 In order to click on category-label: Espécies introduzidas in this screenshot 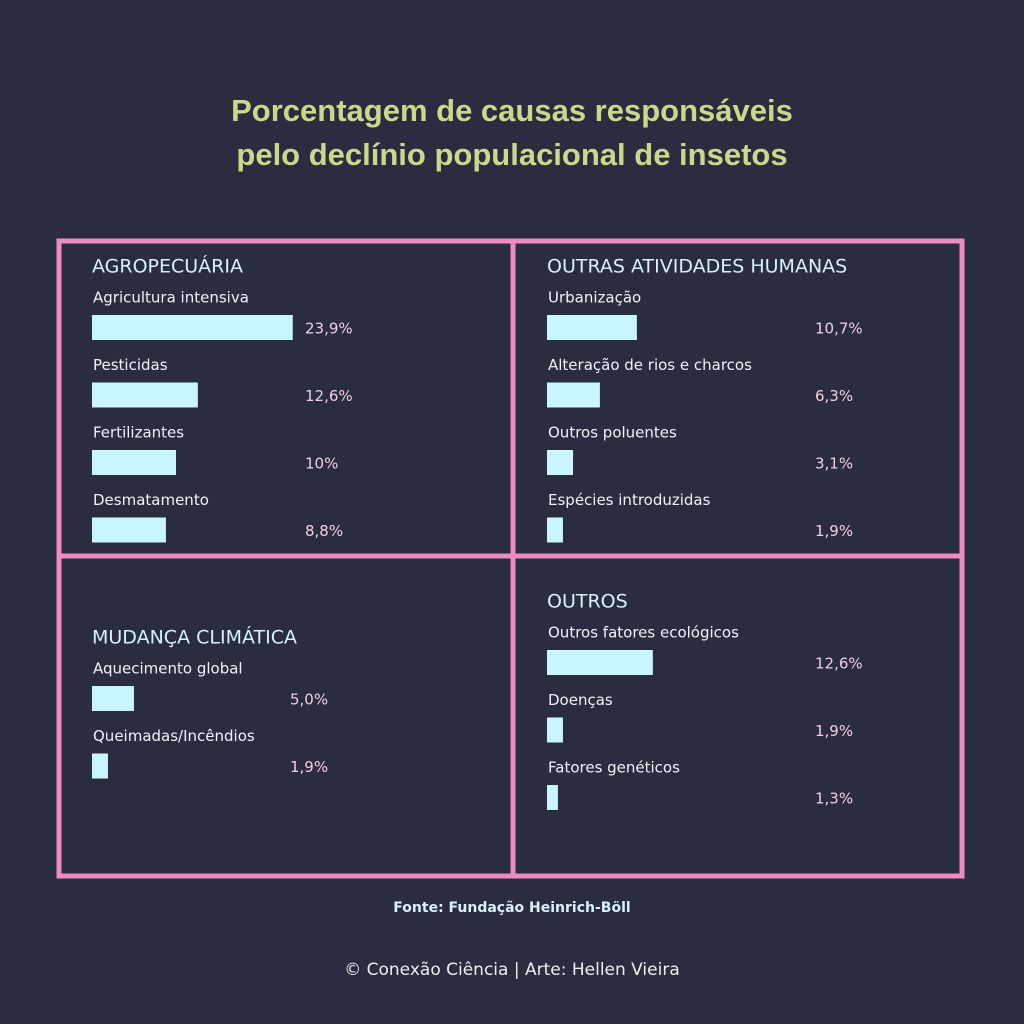, I will do `click(629, 500)`.